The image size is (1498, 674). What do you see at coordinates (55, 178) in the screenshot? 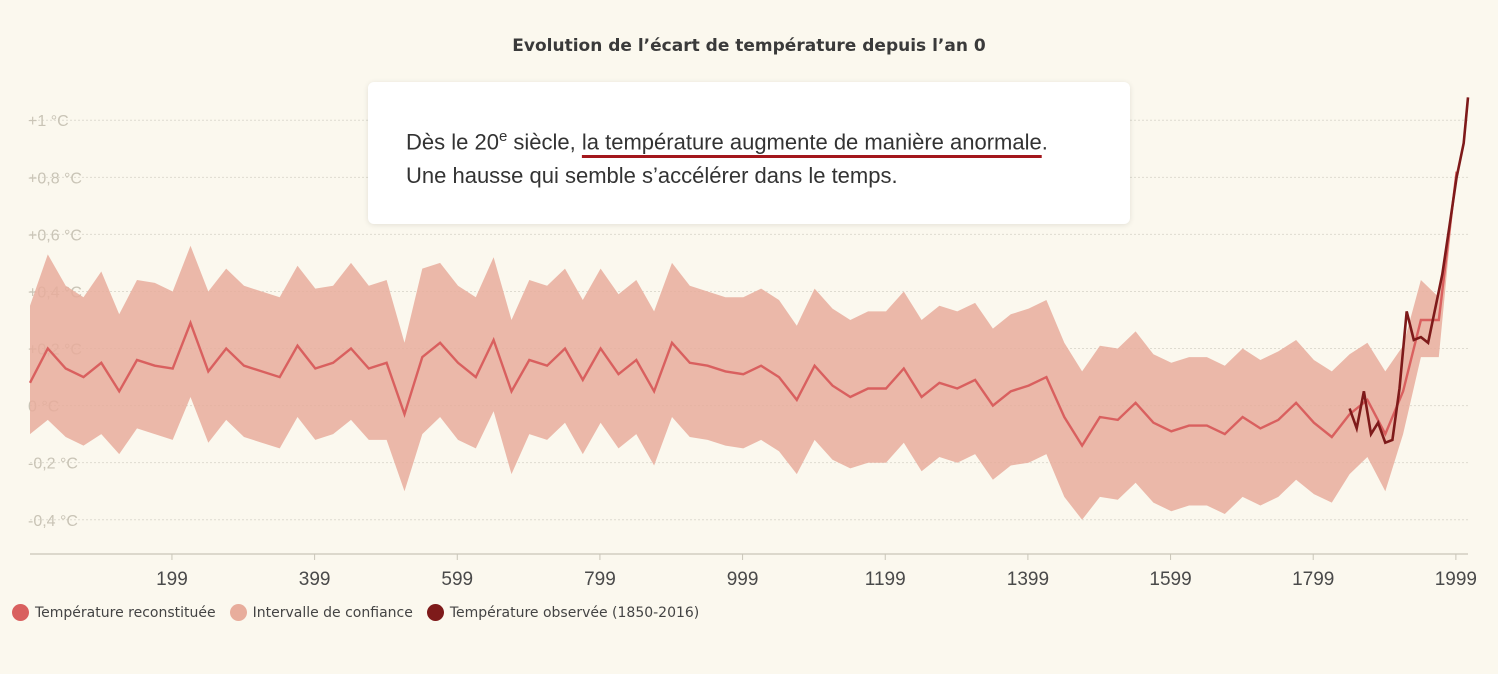
I see `y-tick-label: +0,8 °C` at bounding box center [55, 178].